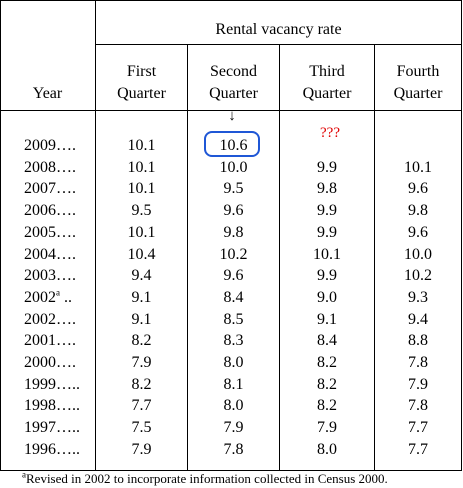 Image resolution: width=463 pixels, height=488 pixels. What do you see at coordinates (327, 449) in the screenshot?
I see `cell-q3: 8.0` at bounding box center [327, 449].